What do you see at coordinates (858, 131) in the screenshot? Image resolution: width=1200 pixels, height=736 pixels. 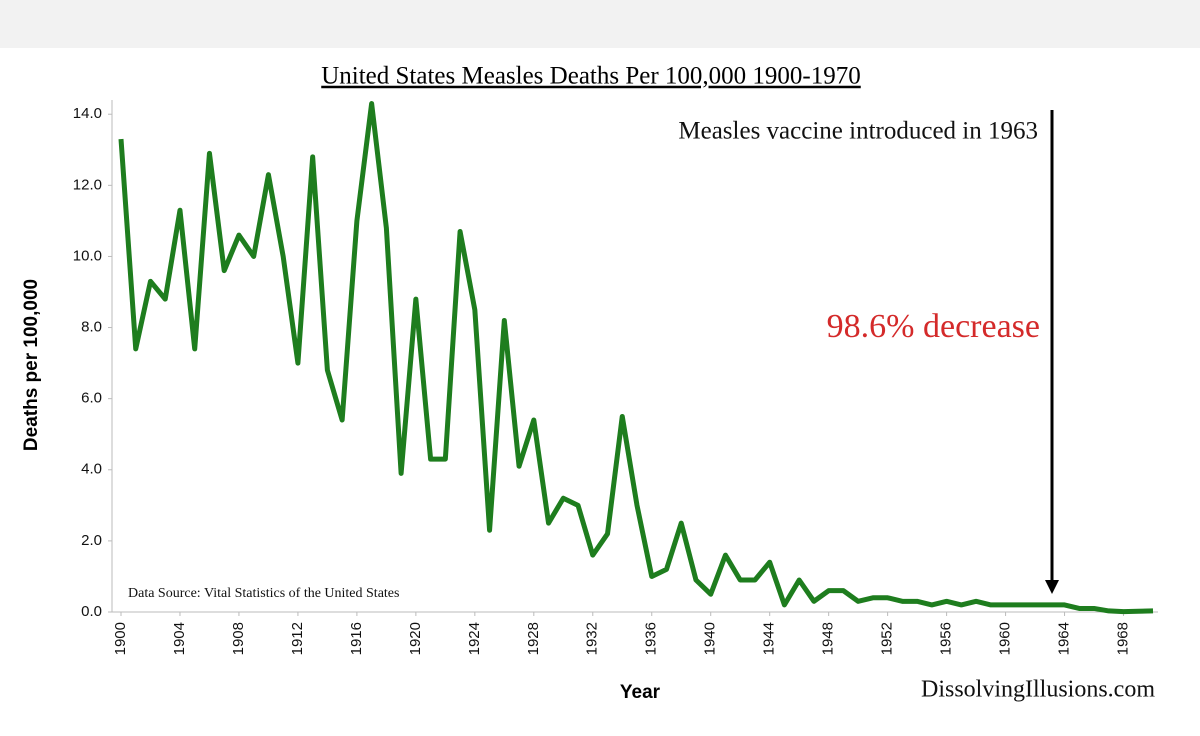 I see `vaccine-annotation: Measles vaccine introduced in 1963` at bounding box center [858, 131].